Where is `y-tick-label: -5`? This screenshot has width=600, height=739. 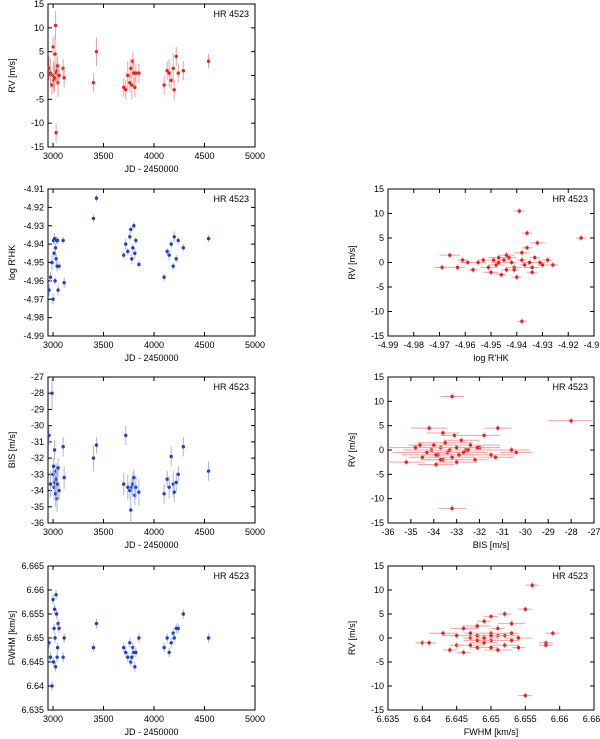
y-tick-label: -5 is located at coordinates (380, 474).